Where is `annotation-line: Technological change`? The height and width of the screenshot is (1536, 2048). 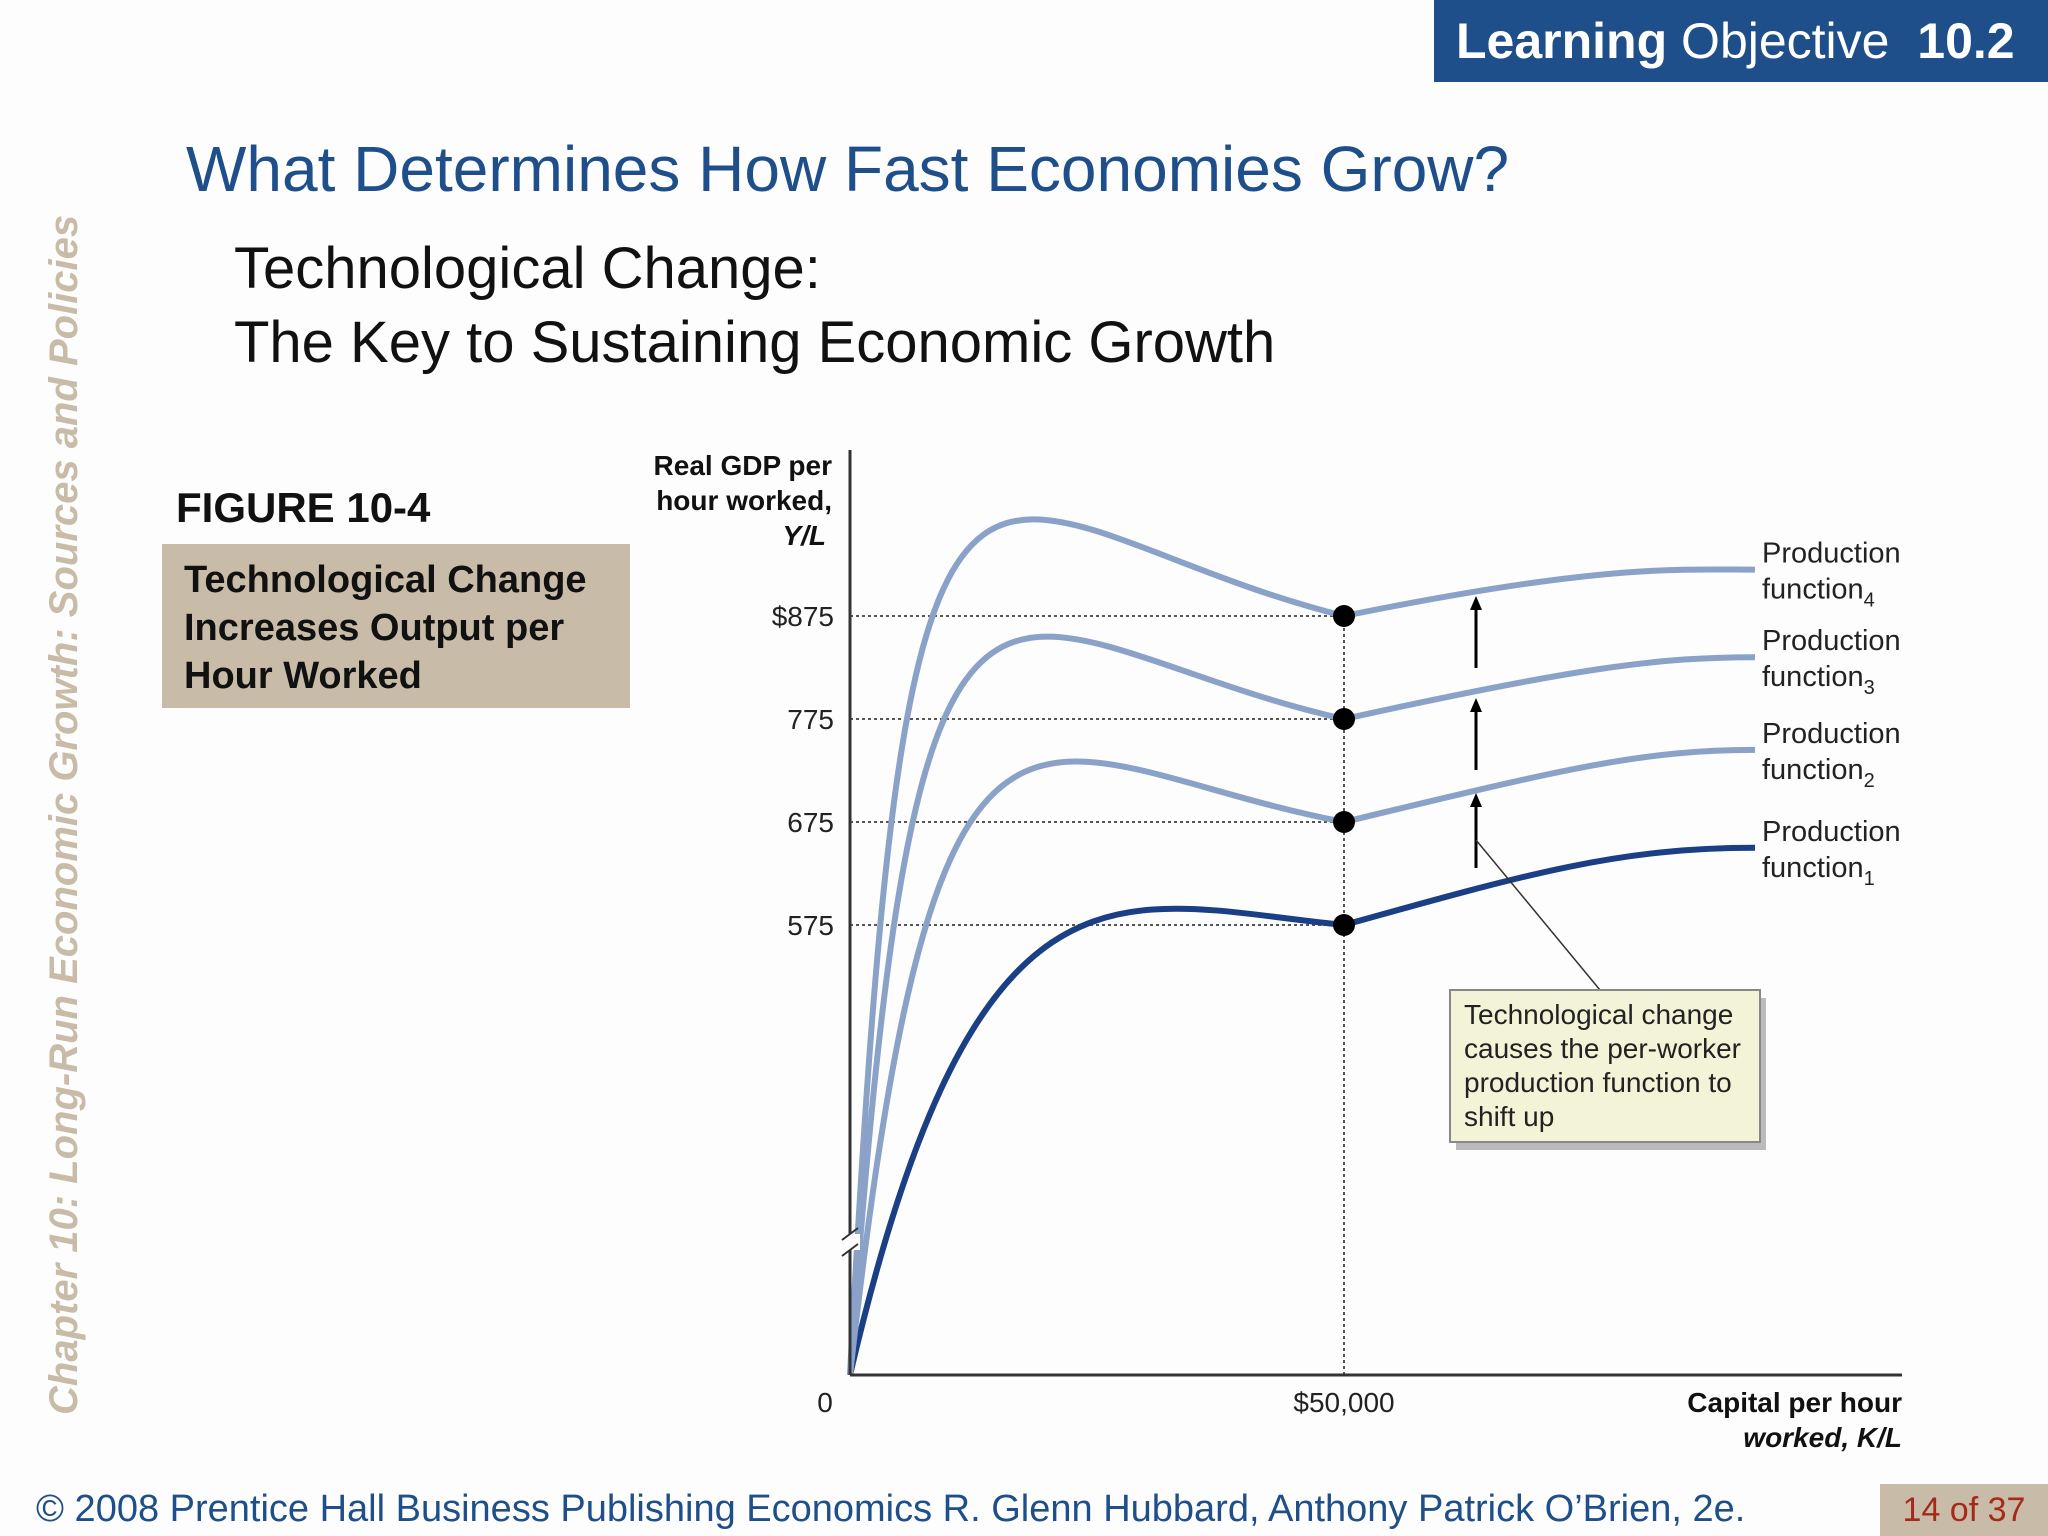
annotation-line: Technological change is located at coordinates (1598, 1014).